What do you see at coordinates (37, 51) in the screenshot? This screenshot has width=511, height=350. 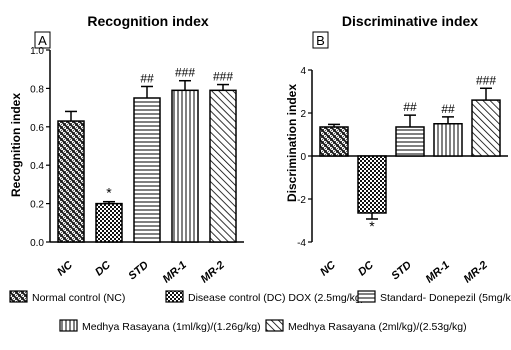 I see `y-tick-label: 1.0` at bounding box center [37, 51].